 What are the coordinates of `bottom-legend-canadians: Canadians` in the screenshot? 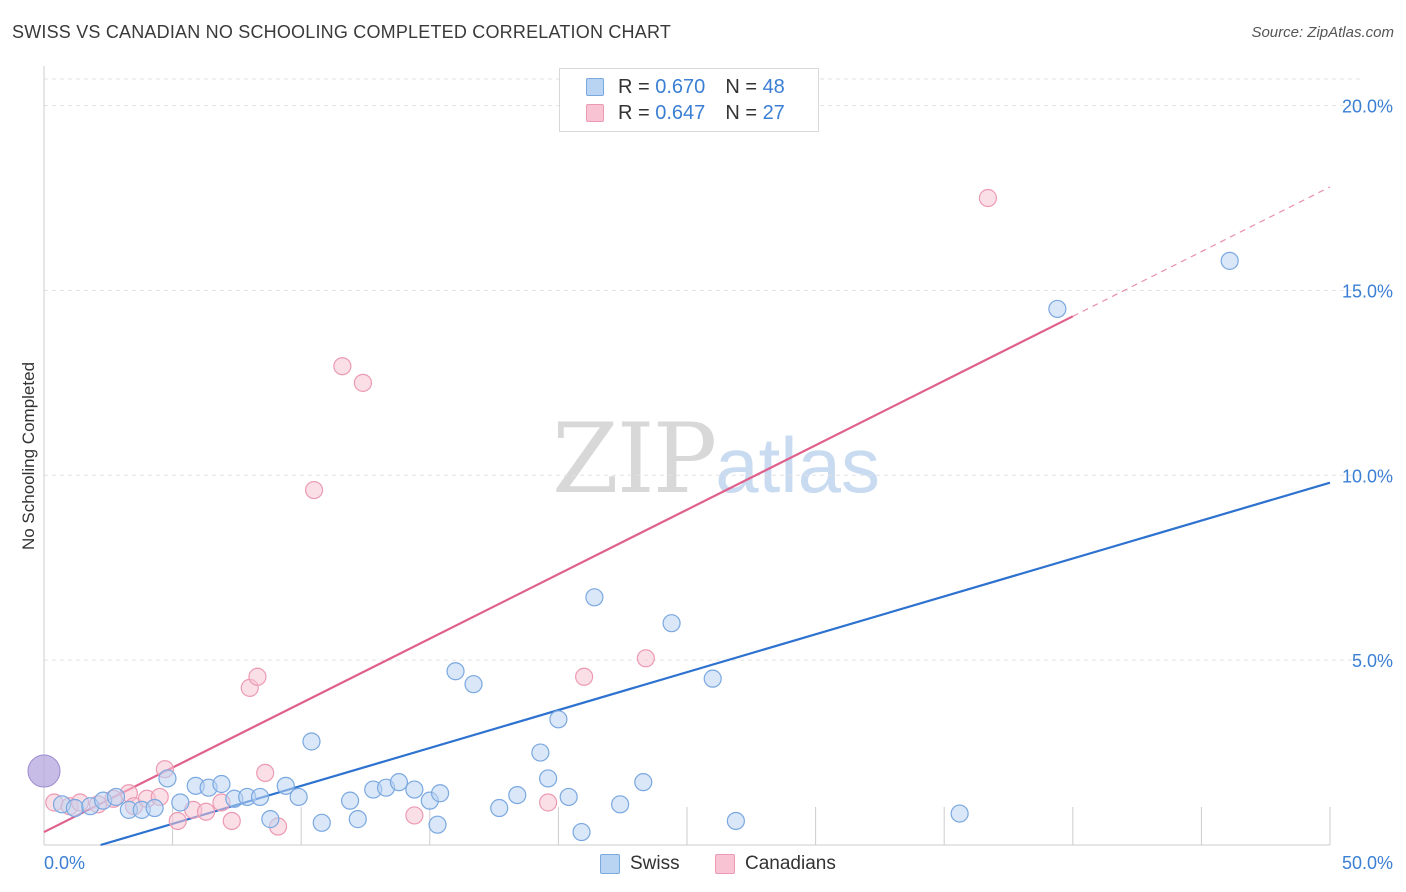 It's located at (775, 864).